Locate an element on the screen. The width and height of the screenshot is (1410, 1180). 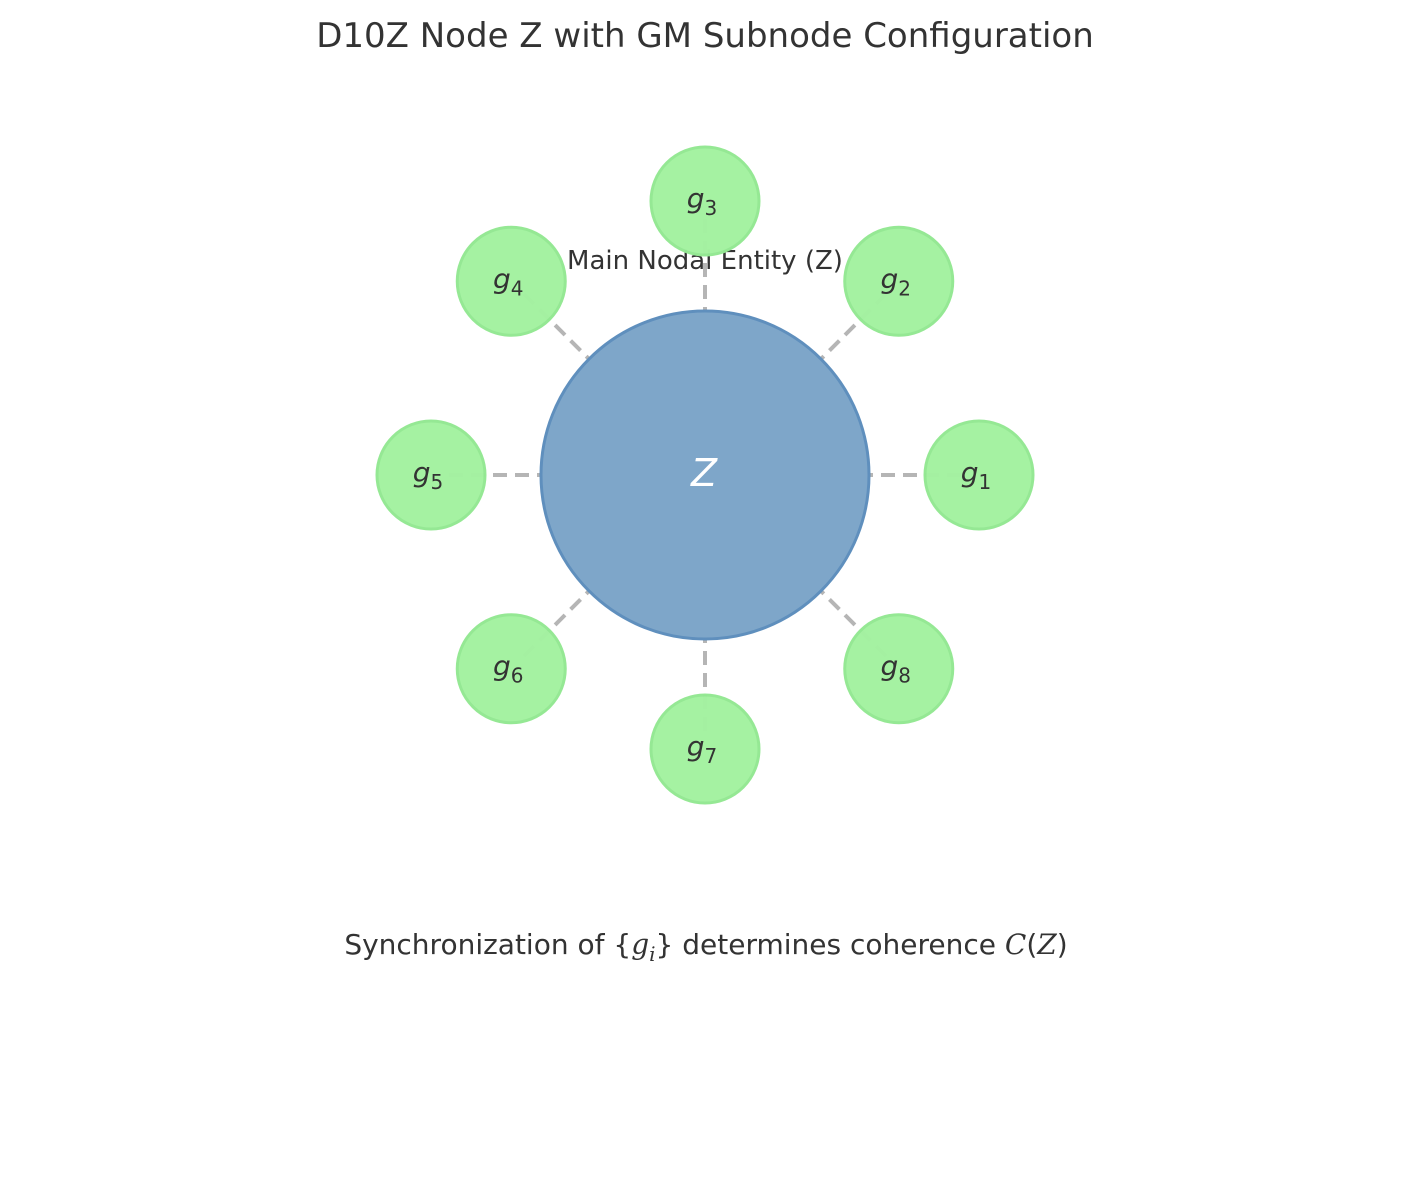
caption-argument-close: ) is located at coordinates (1062, 944).